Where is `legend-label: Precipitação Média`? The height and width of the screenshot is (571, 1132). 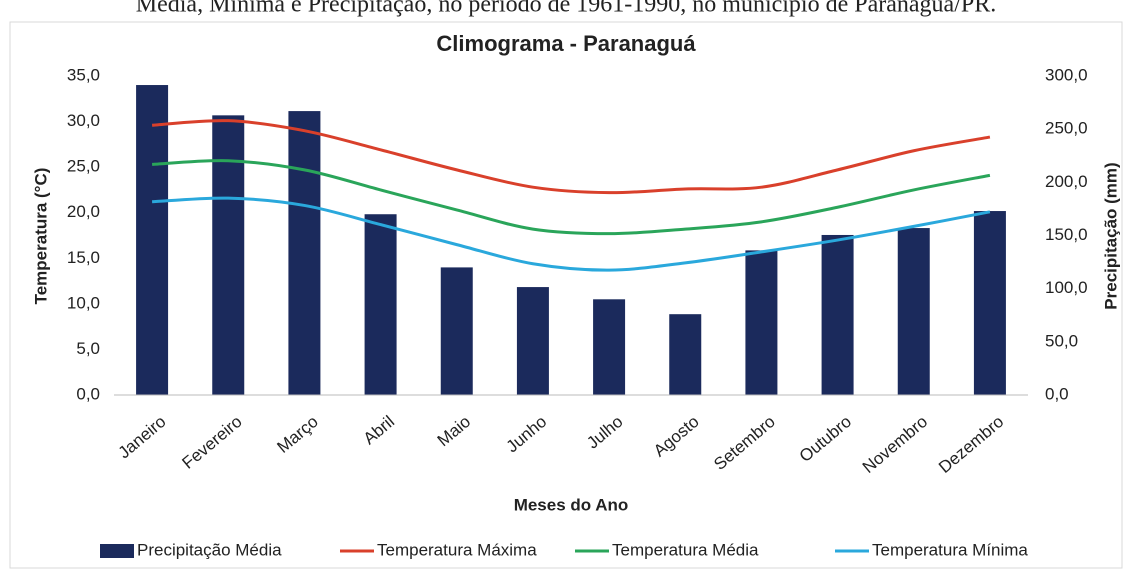
legend-label: Precipitação Média is located at coordinates (209, 549).